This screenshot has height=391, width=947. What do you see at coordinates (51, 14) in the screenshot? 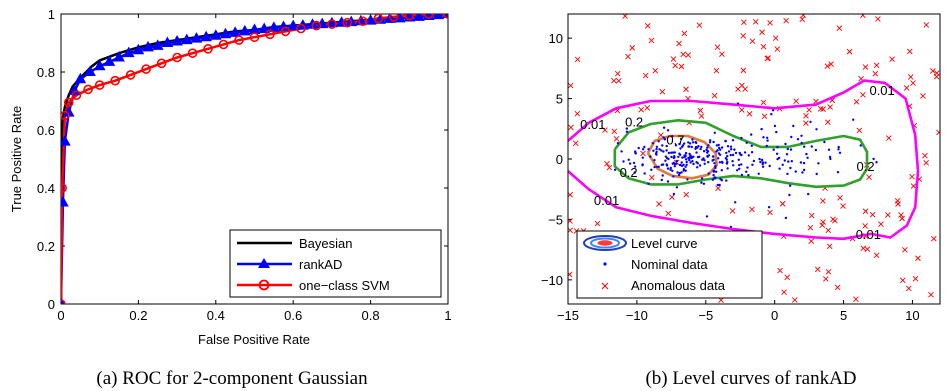
I see `roc-y-tick-label: 1` at bounding box center [51, 14].